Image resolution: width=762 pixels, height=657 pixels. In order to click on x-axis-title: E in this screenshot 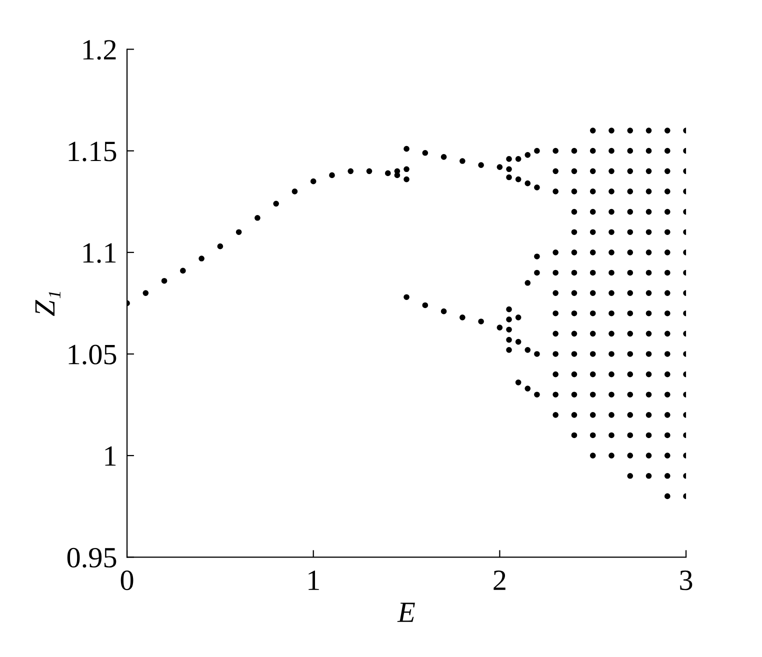, I will do `click(406, 612)`.